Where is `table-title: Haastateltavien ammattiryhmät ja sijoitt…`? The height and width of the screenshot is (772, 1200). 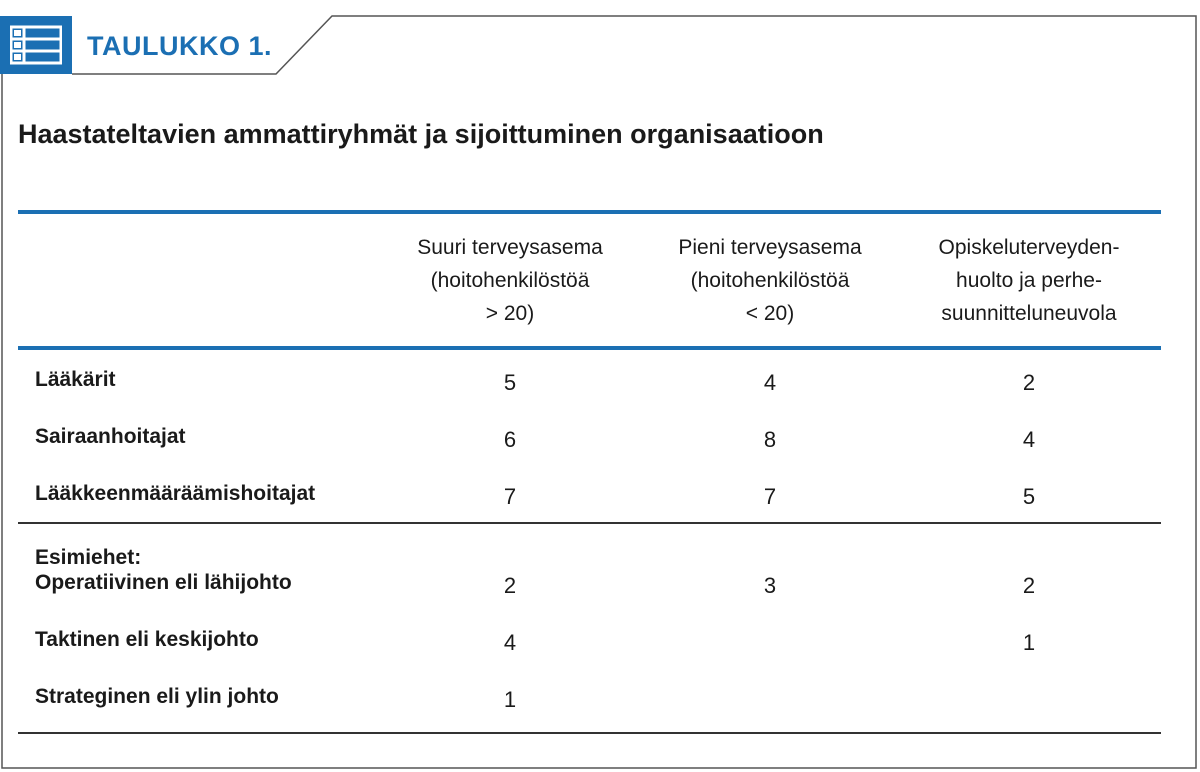
table-title: Haastateltavien ammattiryhmät ja sijoitt… is located at coordinates (421, 134).